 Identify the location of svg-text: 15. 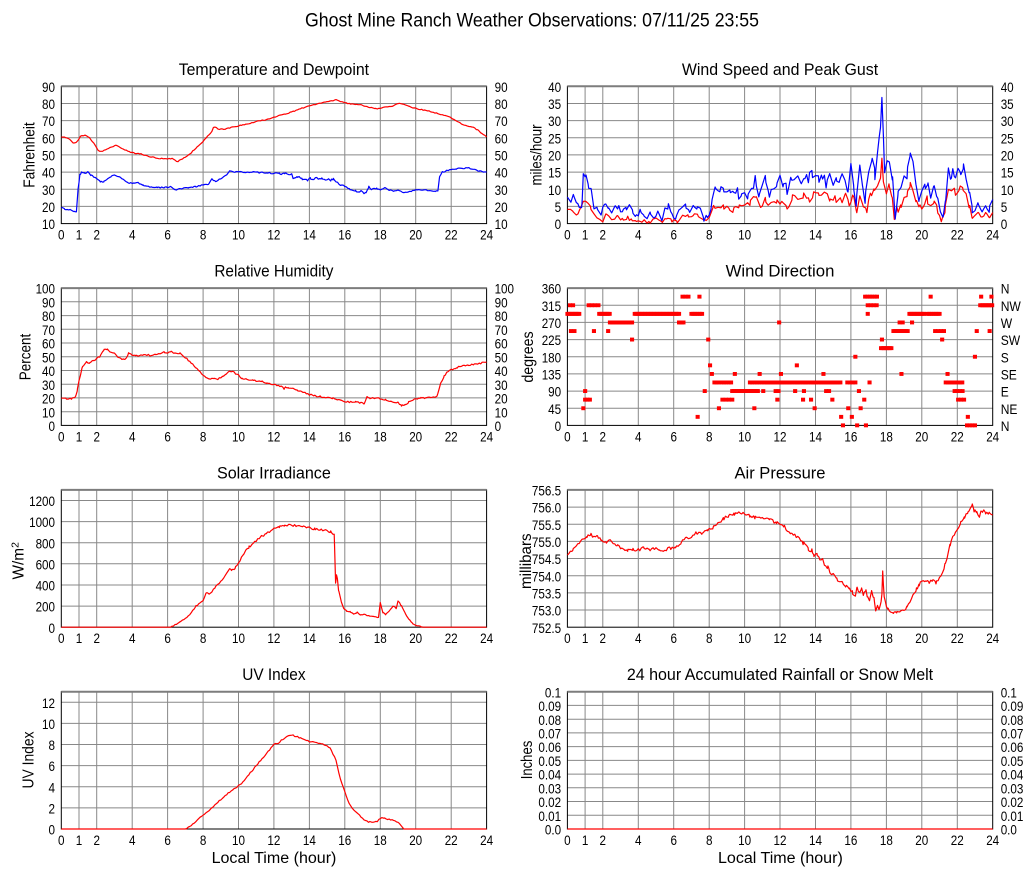
(1007, 173).